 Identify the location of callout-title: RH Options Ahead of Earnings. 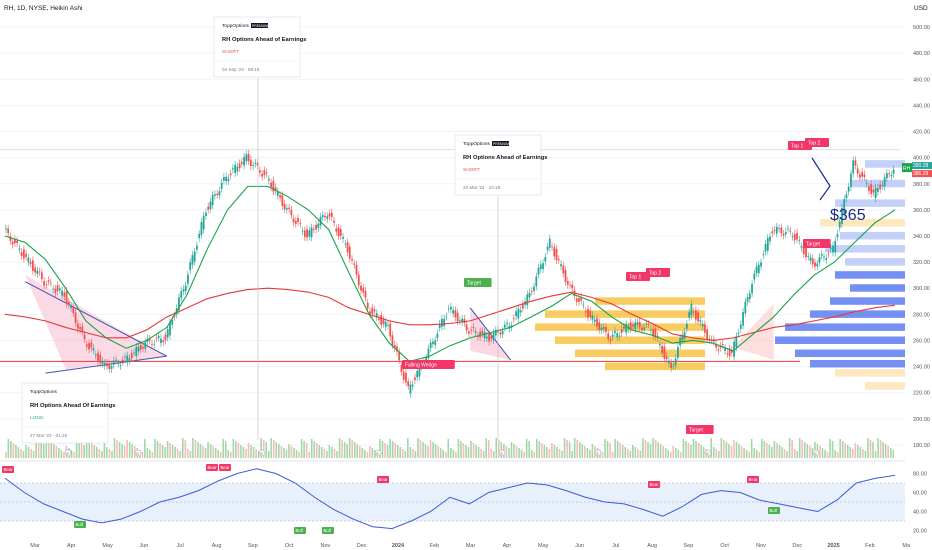
(264, 40).